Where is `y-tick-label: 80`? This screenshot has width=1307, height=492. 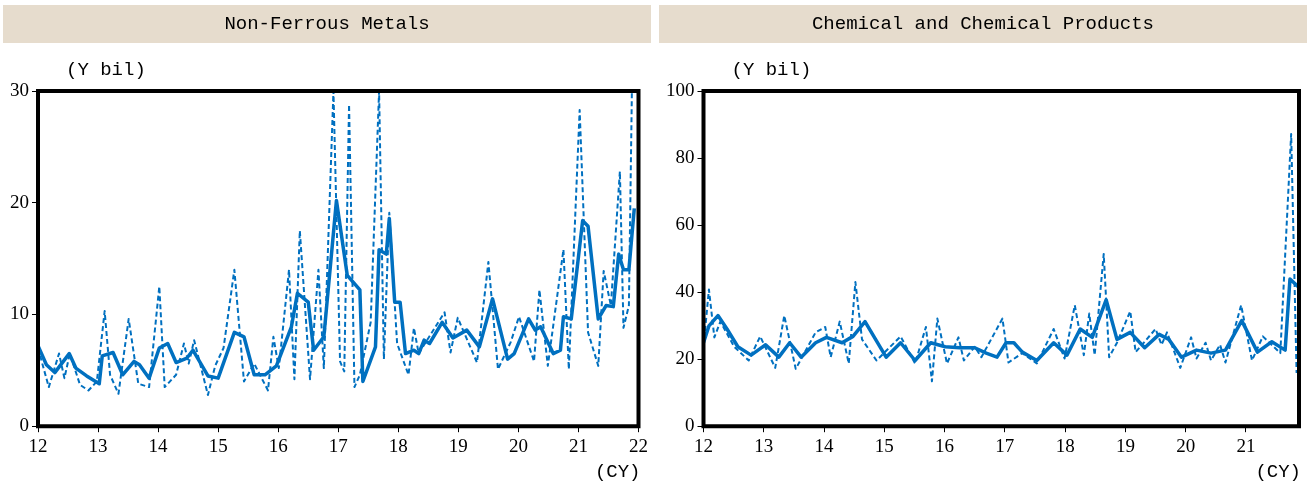
y-tick-label: 80 is located at coordinates (685, 157).